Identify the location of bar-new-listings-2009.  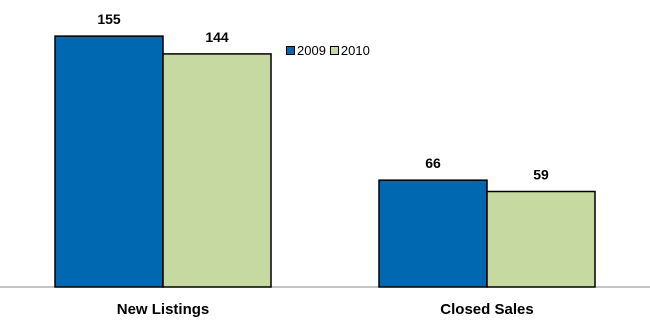
(109, 161).